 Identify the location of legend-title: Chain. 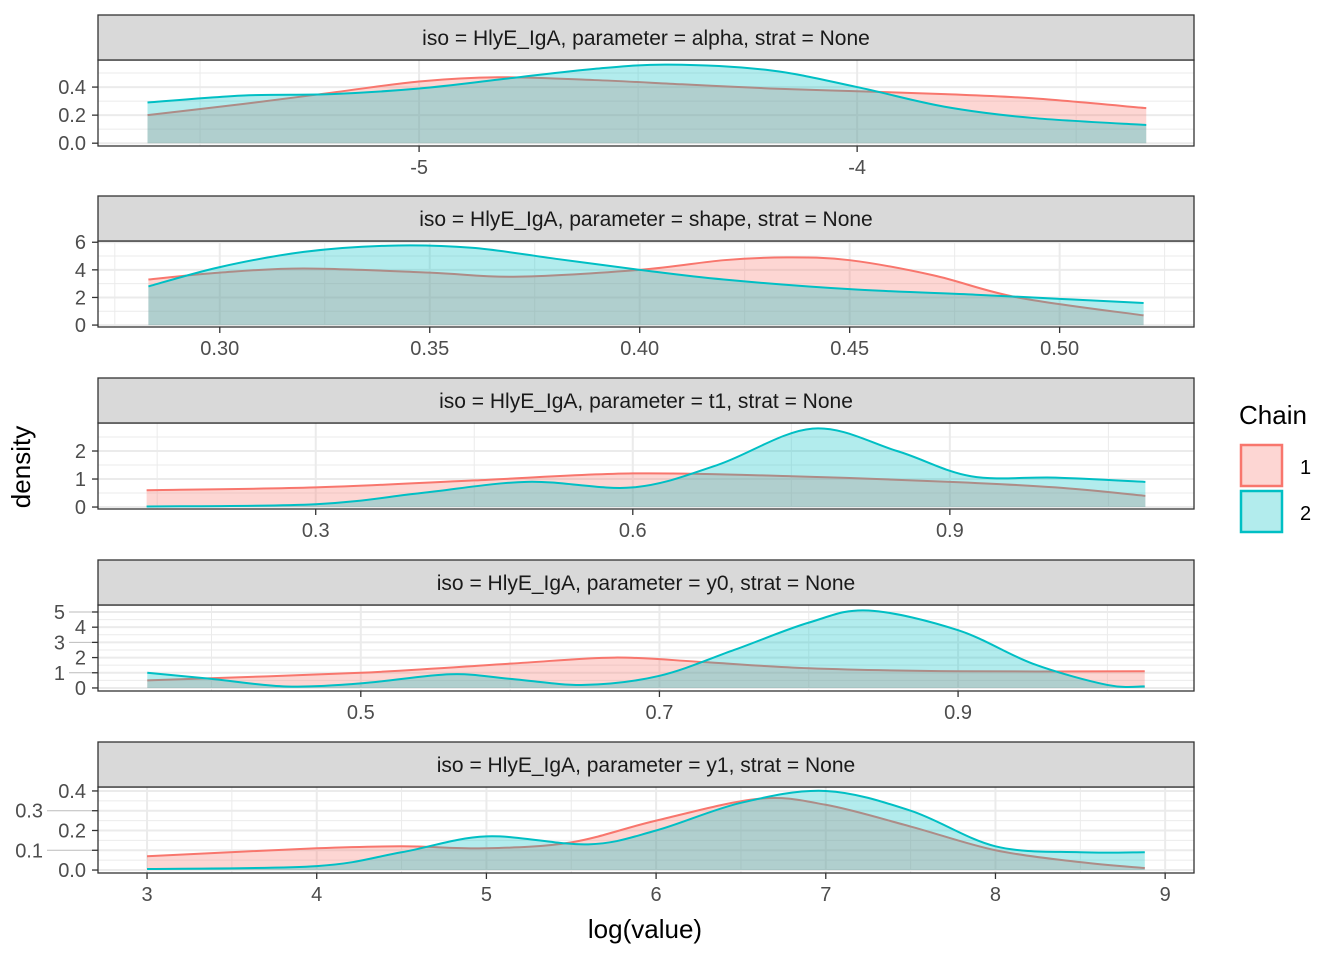
(1273, 415).